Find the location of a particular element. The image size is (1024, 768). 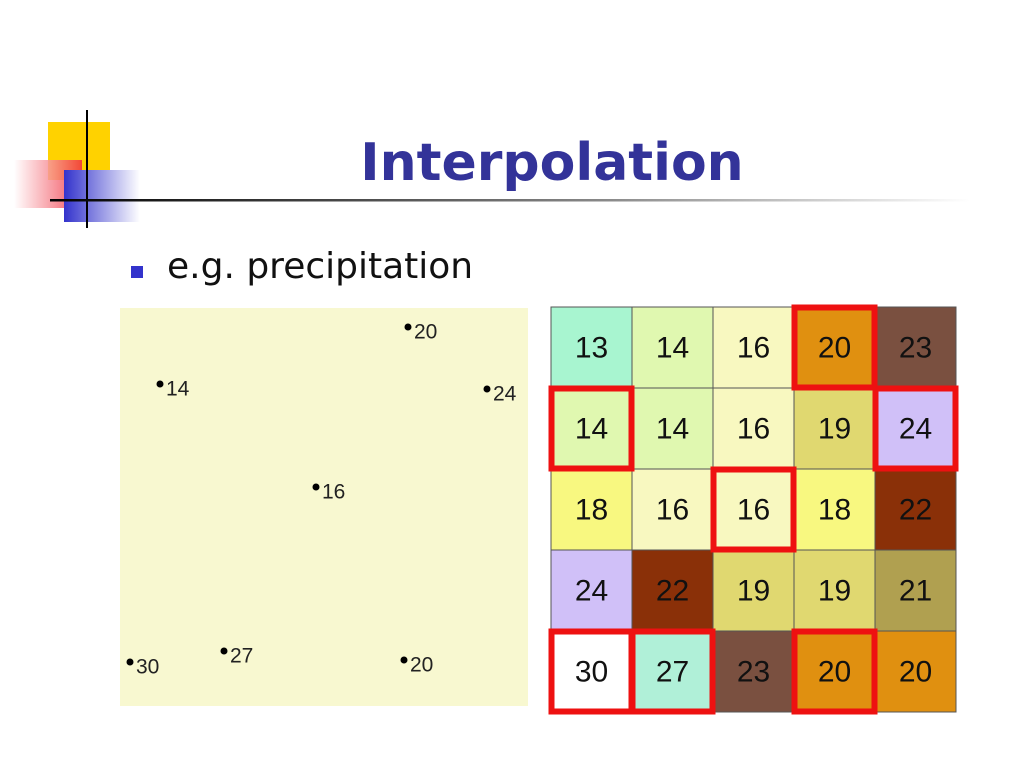

point-label: 24 is located at coordinates (505, 394).